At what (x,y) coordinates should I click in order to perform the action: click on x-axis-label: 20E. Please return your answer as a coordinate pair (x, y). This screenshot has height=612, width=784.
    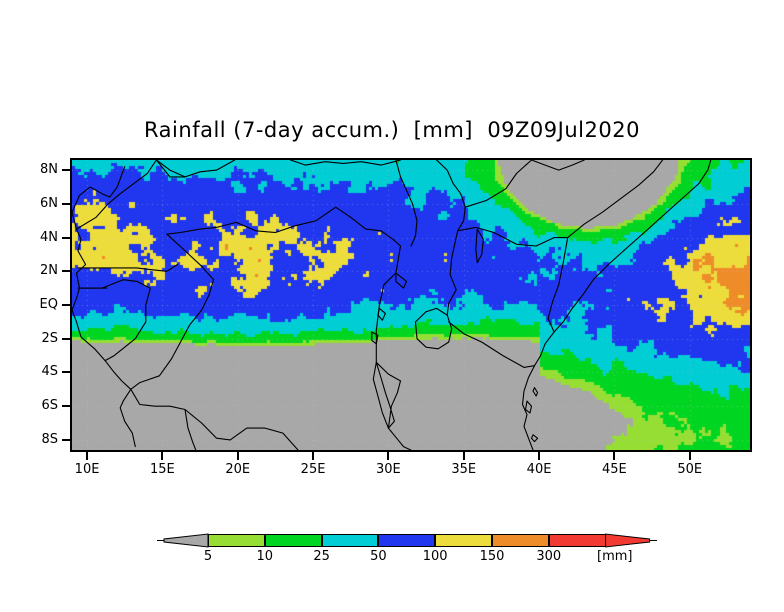
    Looking at the image, I should click on (238, 469).